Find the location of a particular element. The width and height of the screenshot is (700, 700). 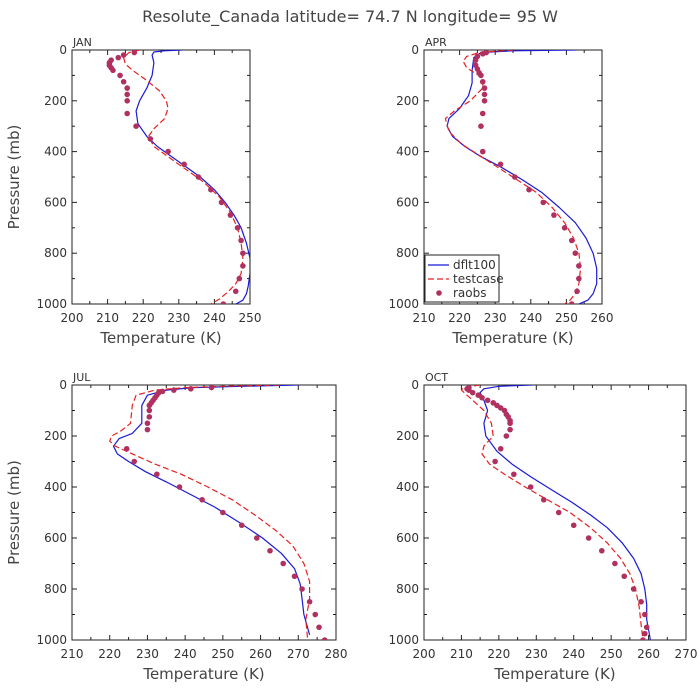

panel-label: JUL is located at coordinates (81, 377).